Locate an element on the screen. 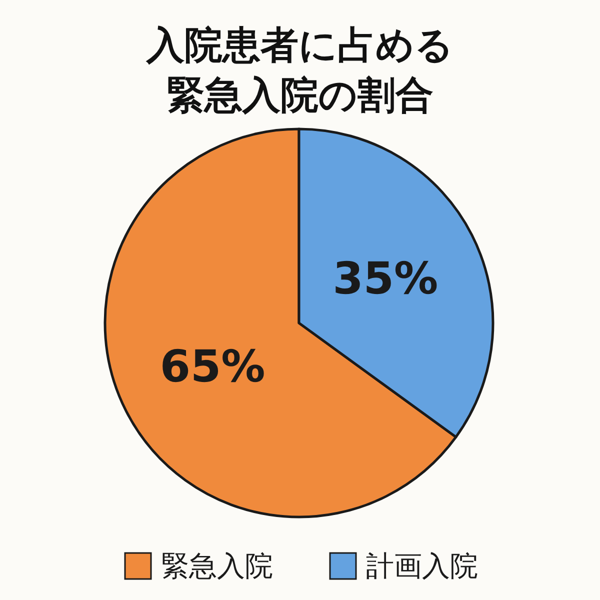 This screenshot has width=600, height=600. legend-label: 計画入院 is located at coordinates (422, 566).